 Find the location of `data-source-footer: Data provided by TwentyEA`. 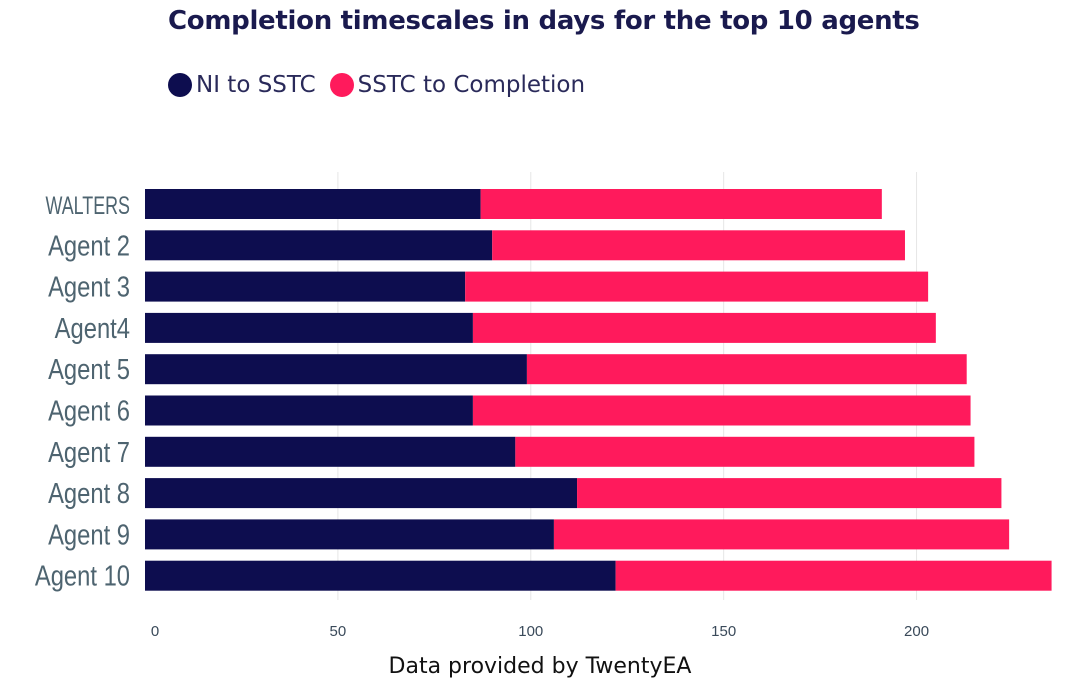

data-source-footer: Data provided by TwentyEA is located at coordinates (540, 666).